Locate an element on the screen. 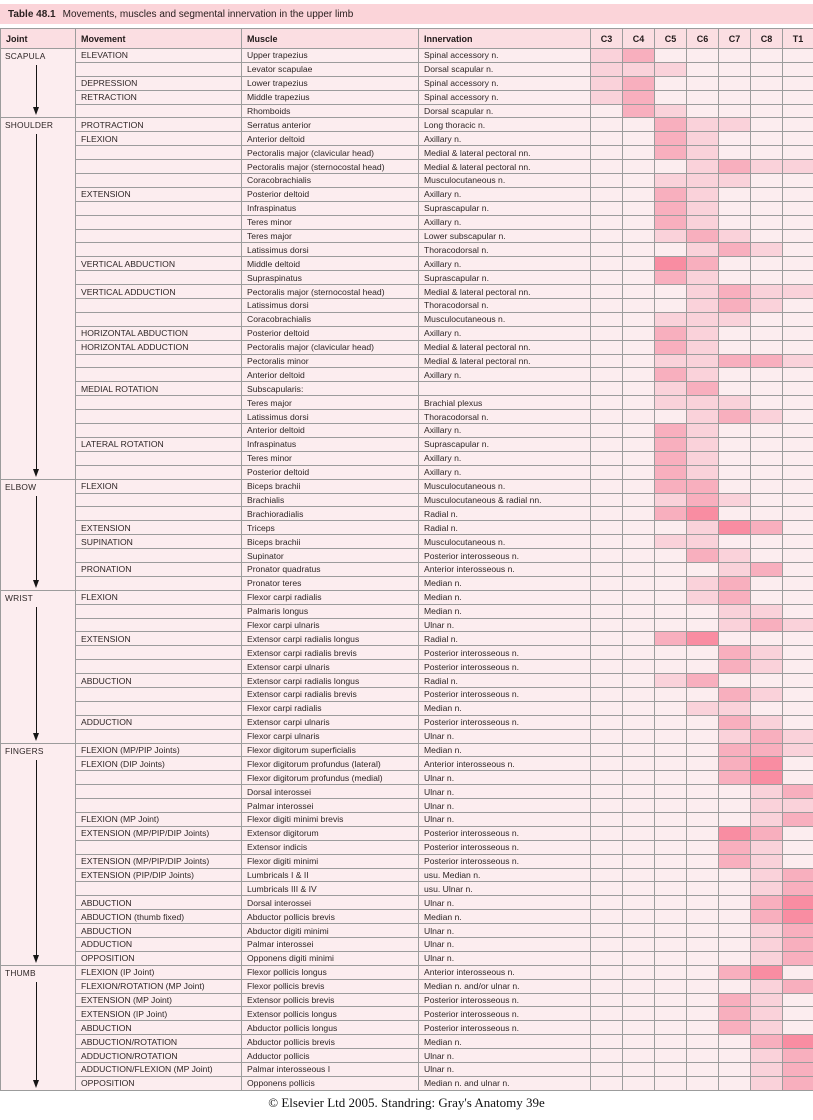 The image size is (813, 1120). table-row: Coracobrachialis Musculocutaneous n. is located at coordinates (407, 180).